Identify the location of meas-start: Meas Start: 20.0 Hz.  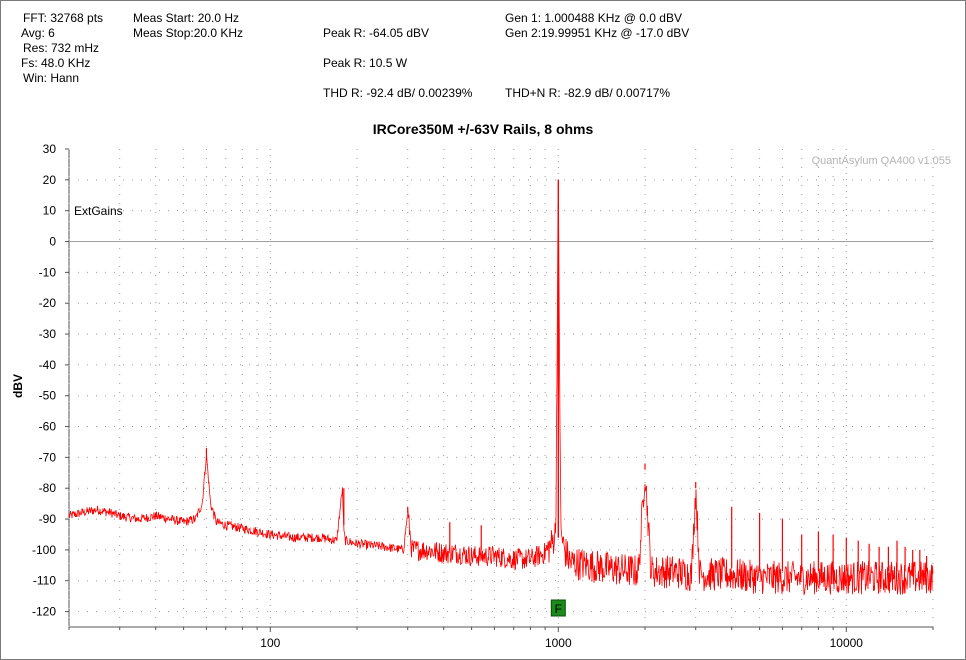
(186, 18).